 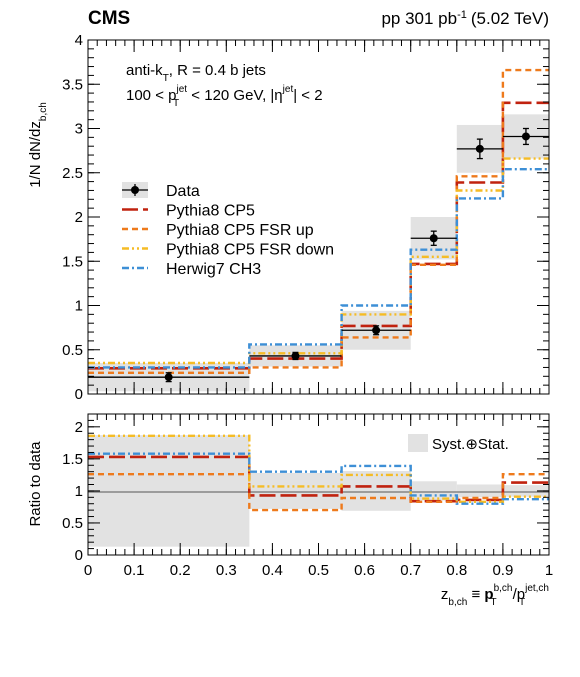 What do you see at coordinates (549, 570) in the screenshot?
I see `x-tick-label: 1` at bounding box center [549, 570].